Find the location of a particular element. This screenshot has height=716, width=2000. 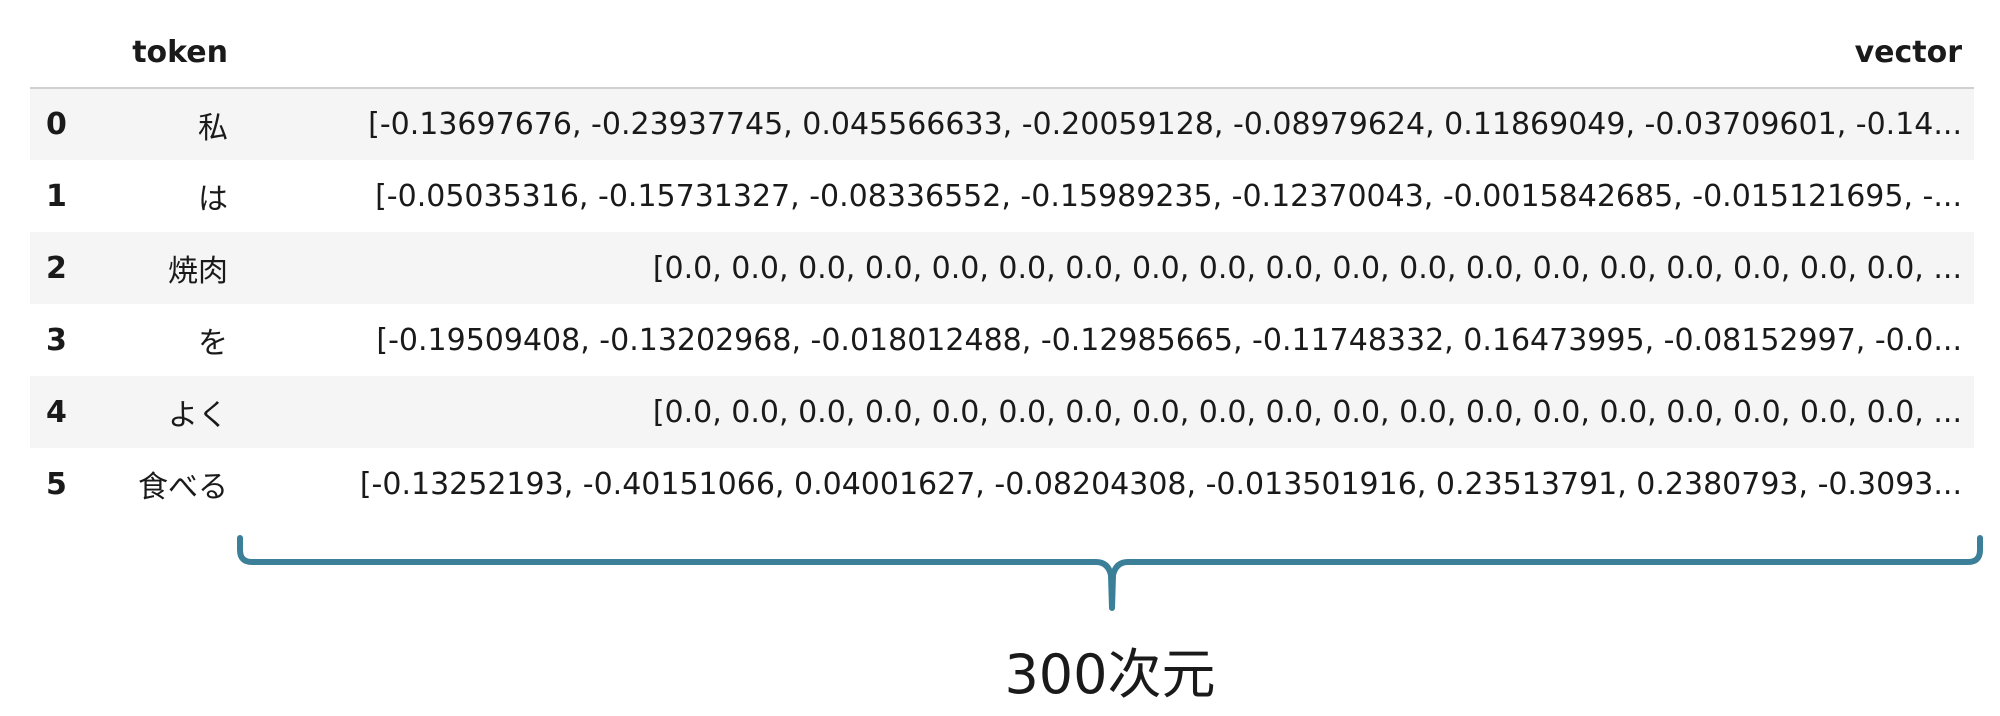

dimension-brace is located at coordinates (1110, 573).